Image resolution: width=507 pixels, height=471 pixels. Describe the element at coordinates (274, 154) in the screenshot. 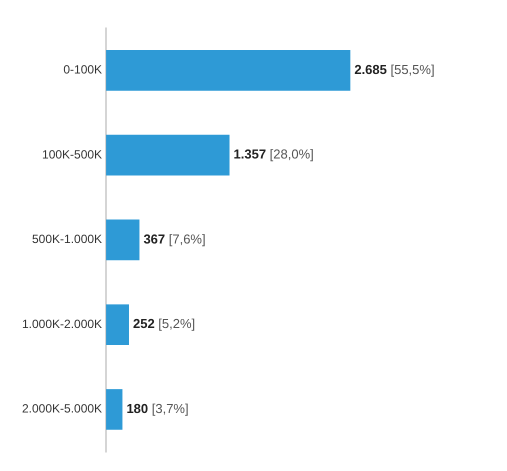

I see `data-label: 1.357 [28,0%]` at that location.